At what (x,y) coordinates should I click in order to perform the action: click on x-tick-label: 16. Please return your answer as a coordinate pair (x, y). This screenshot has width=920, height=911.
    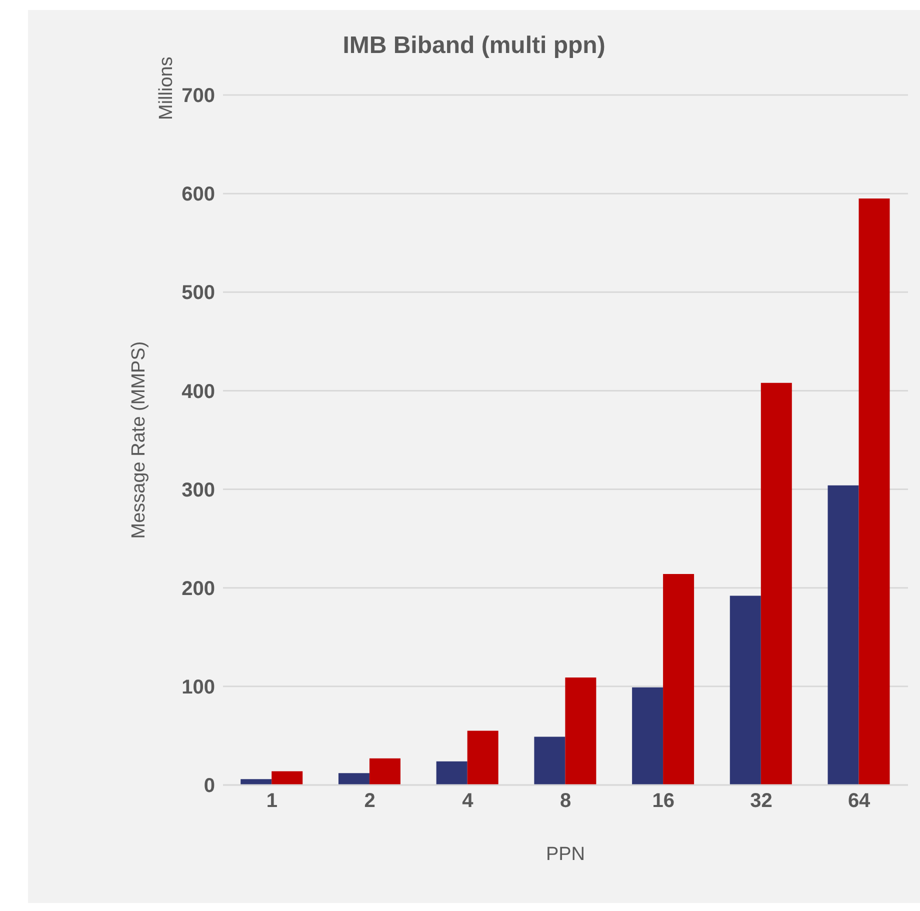
    Looking at the image, I should click on (663, 801).